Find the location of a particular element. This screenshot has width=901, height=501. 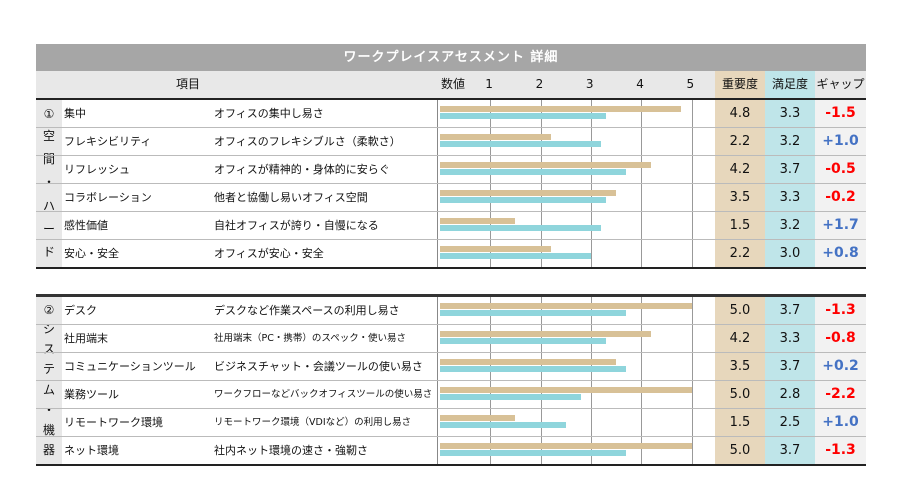

item-description: オフィスのフレキシブルさ（柔軟さ） is located at coordinates (307, 141).